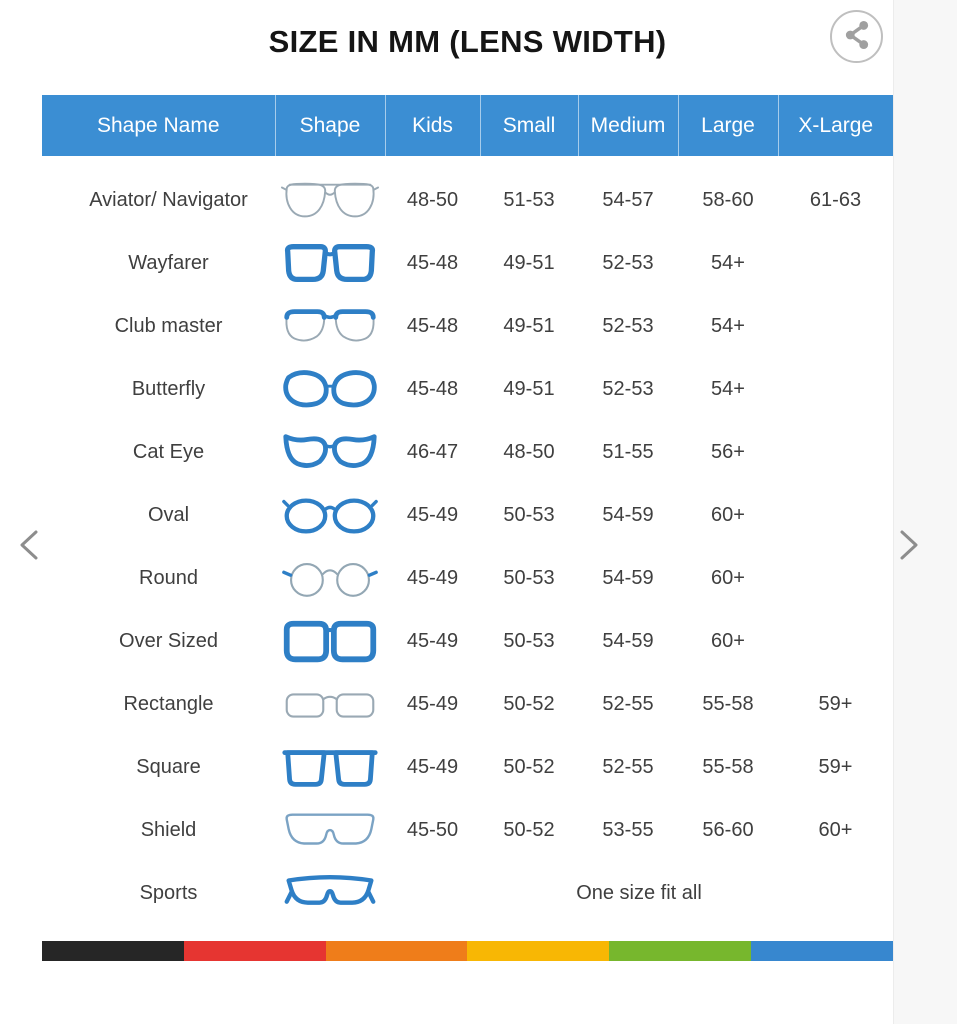  Describe the element at coordinates (330, 326) in the screenshot. I see `clubmaster-glasses-icon` at that location.